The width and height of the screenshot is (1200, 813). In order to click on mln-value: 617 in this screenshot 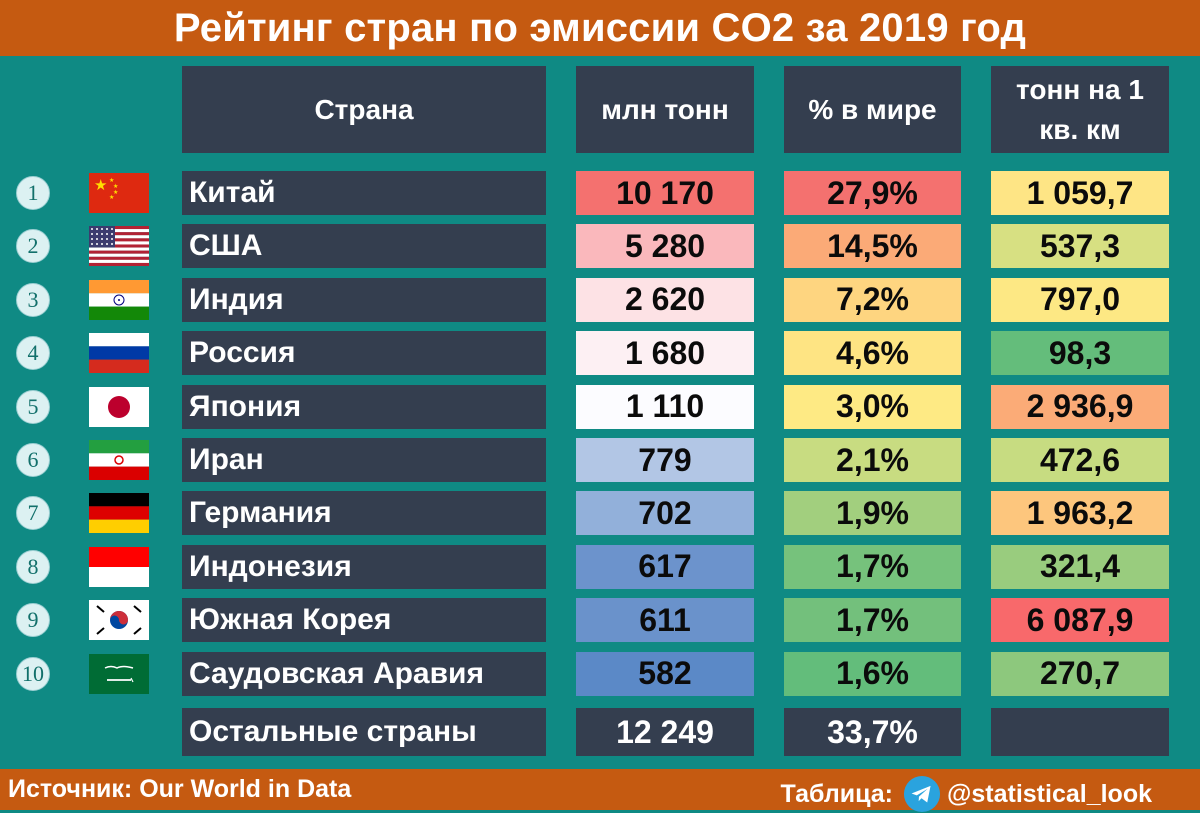, I will do `click(665, 566)`.